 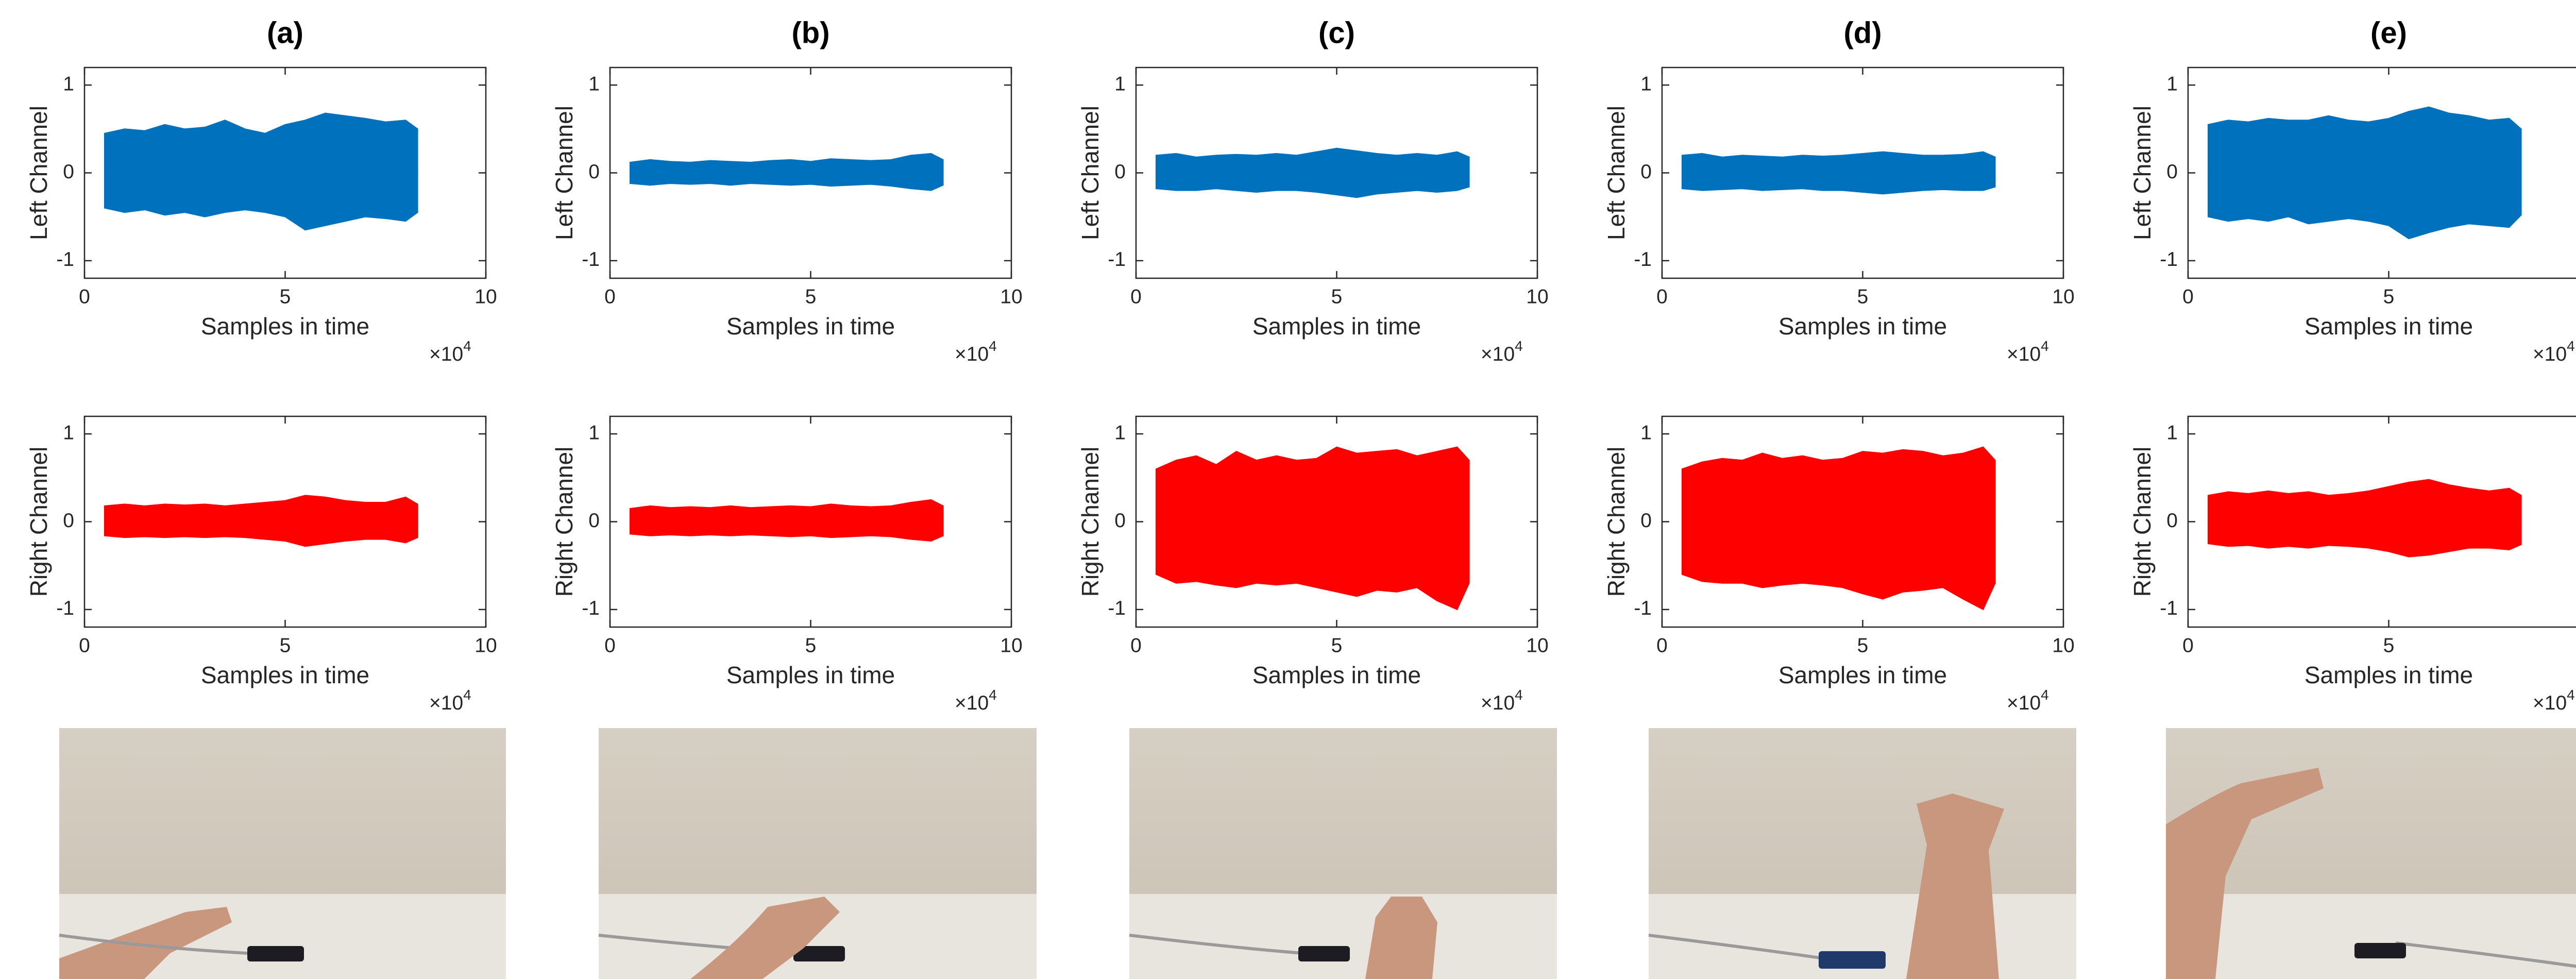 What do you see at coordinates (282, 854) in the screenshot?
I see `photo-a` at bounding box center [282, 854].